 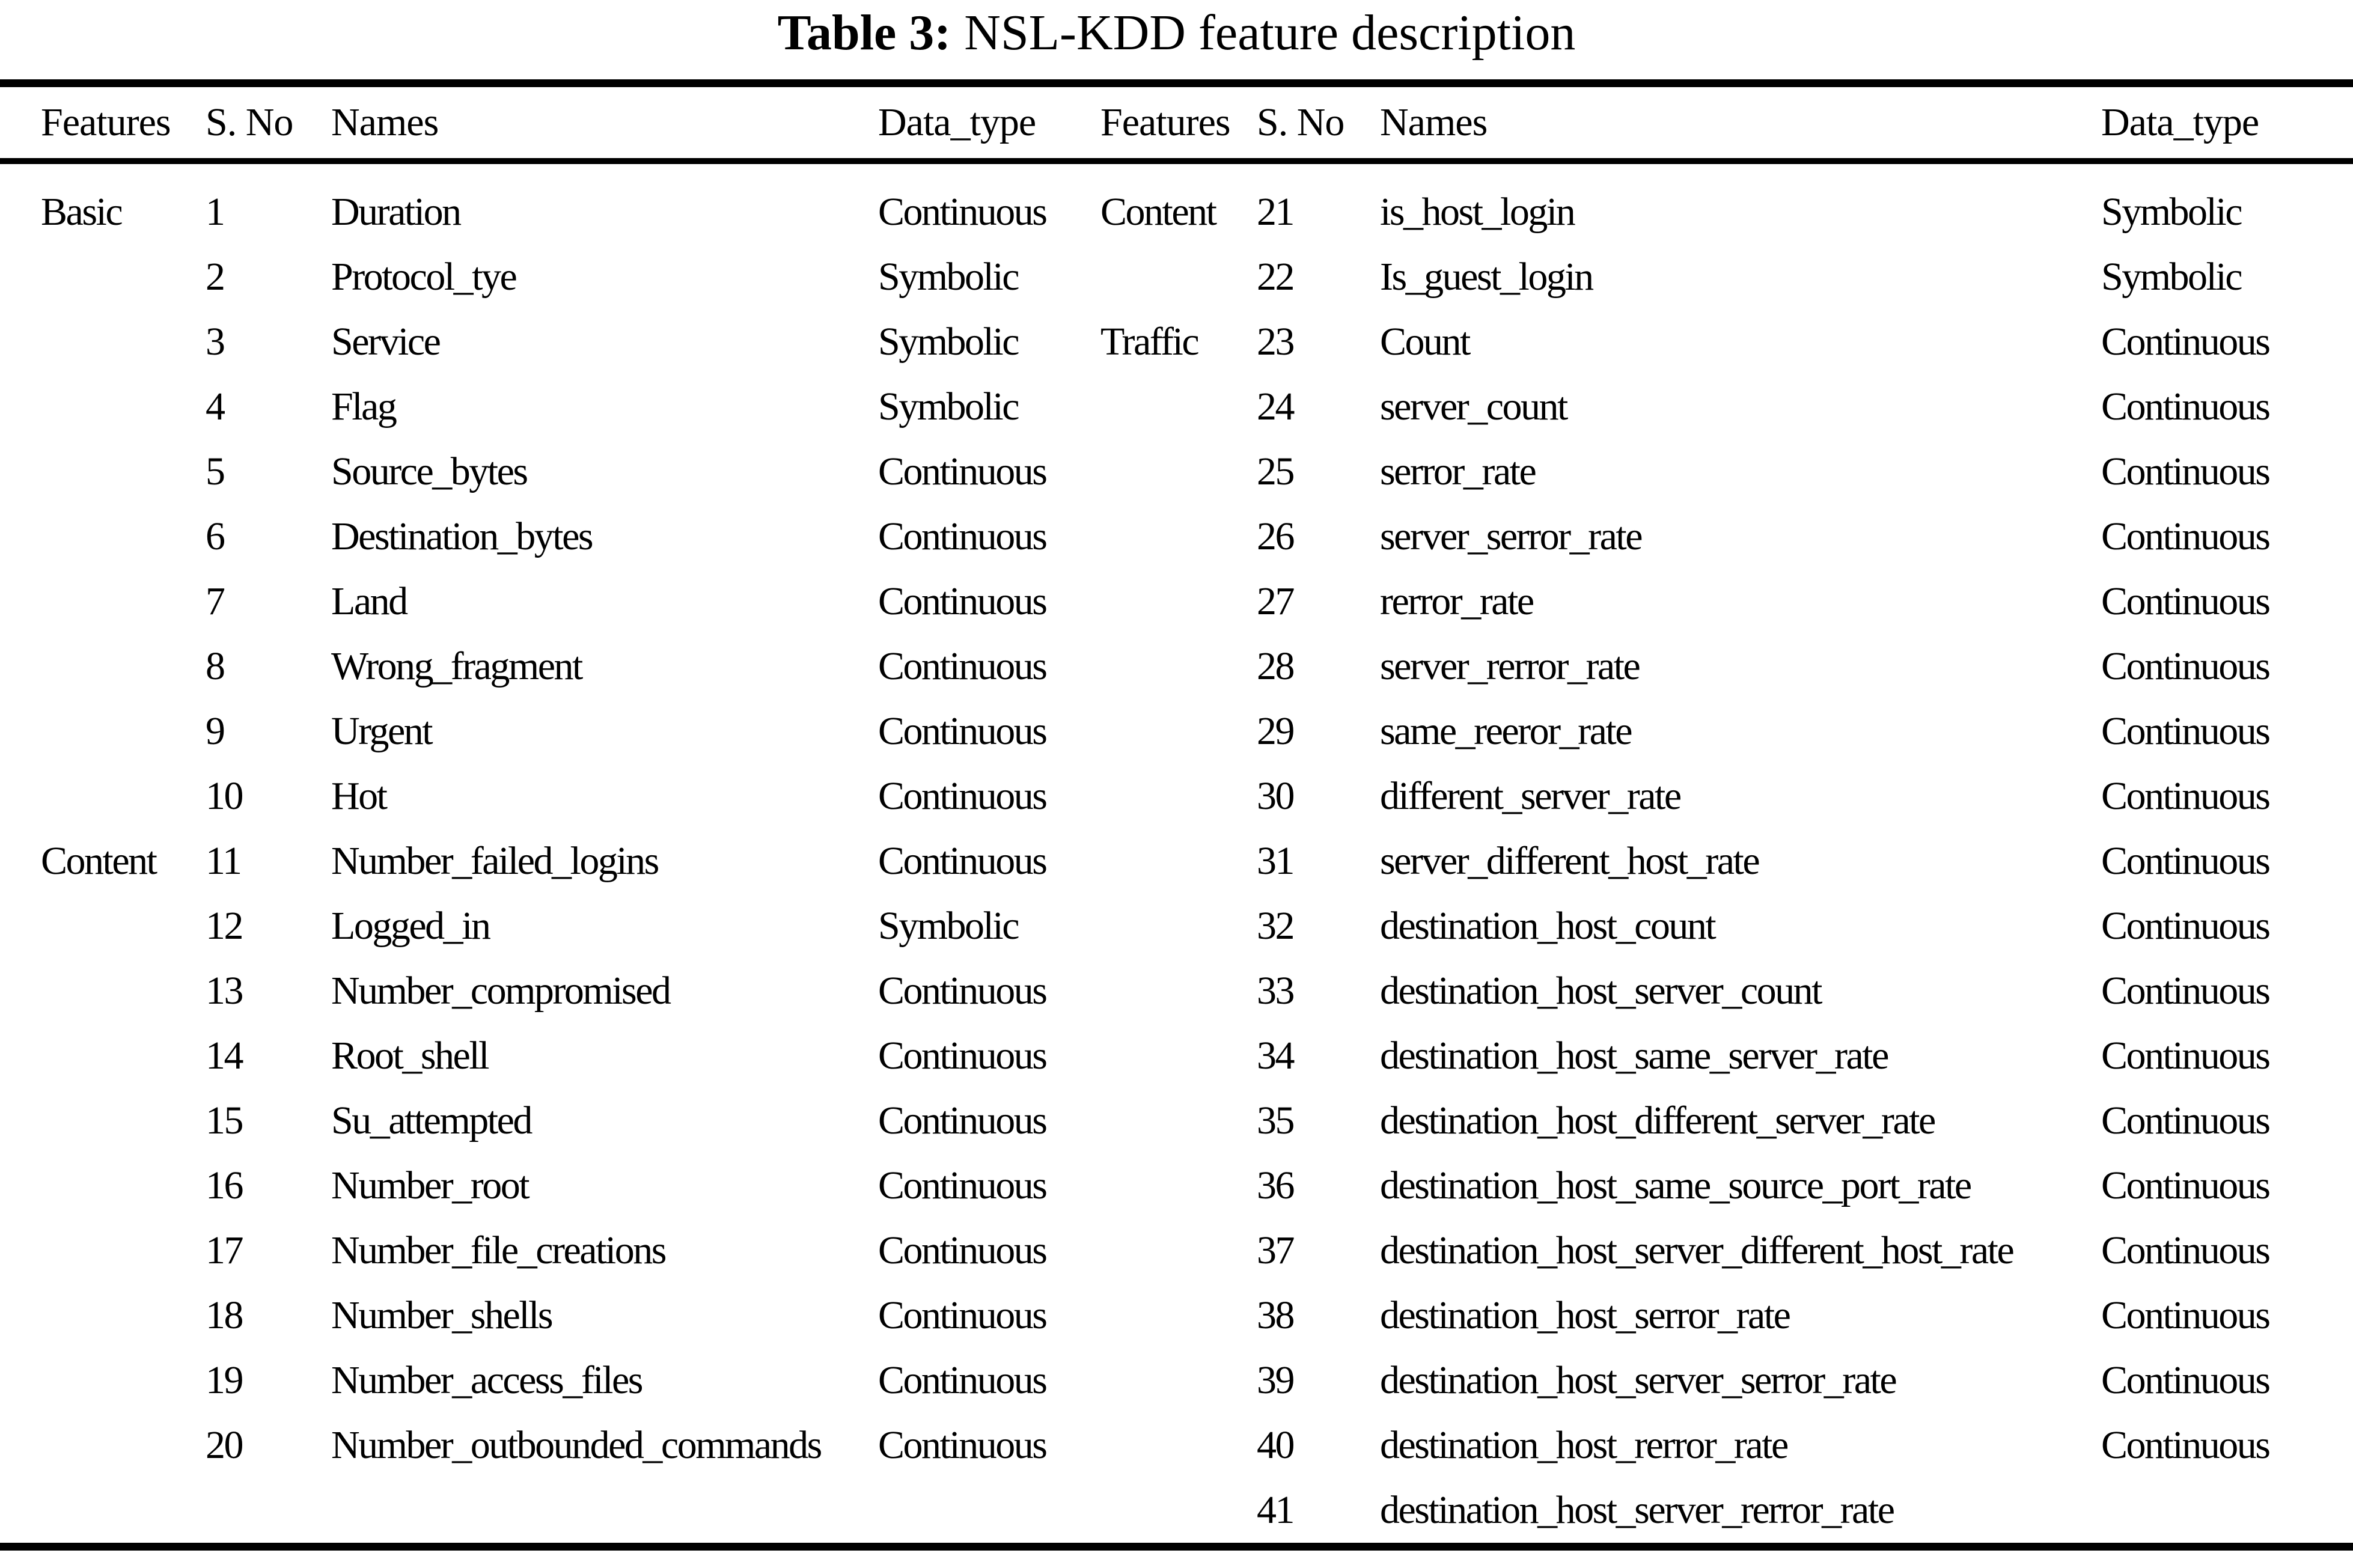 What do you see at coordinates (499, 1250) in the screenshot?
I see `feature-name-cell: Number_file_creations` at bounding box center [499, 1250].